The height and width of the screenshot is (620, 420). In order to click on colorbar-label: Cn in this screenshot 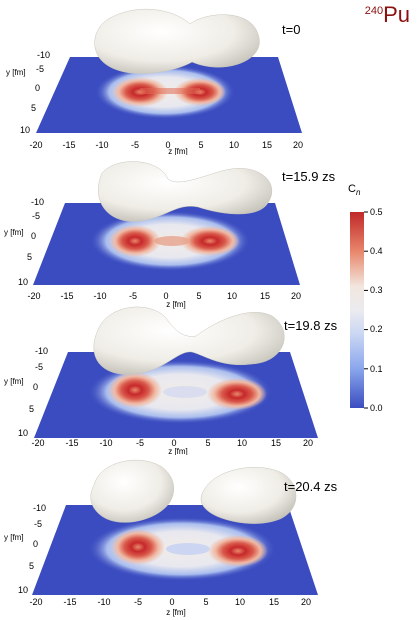, I will do `click(354, 190)`.